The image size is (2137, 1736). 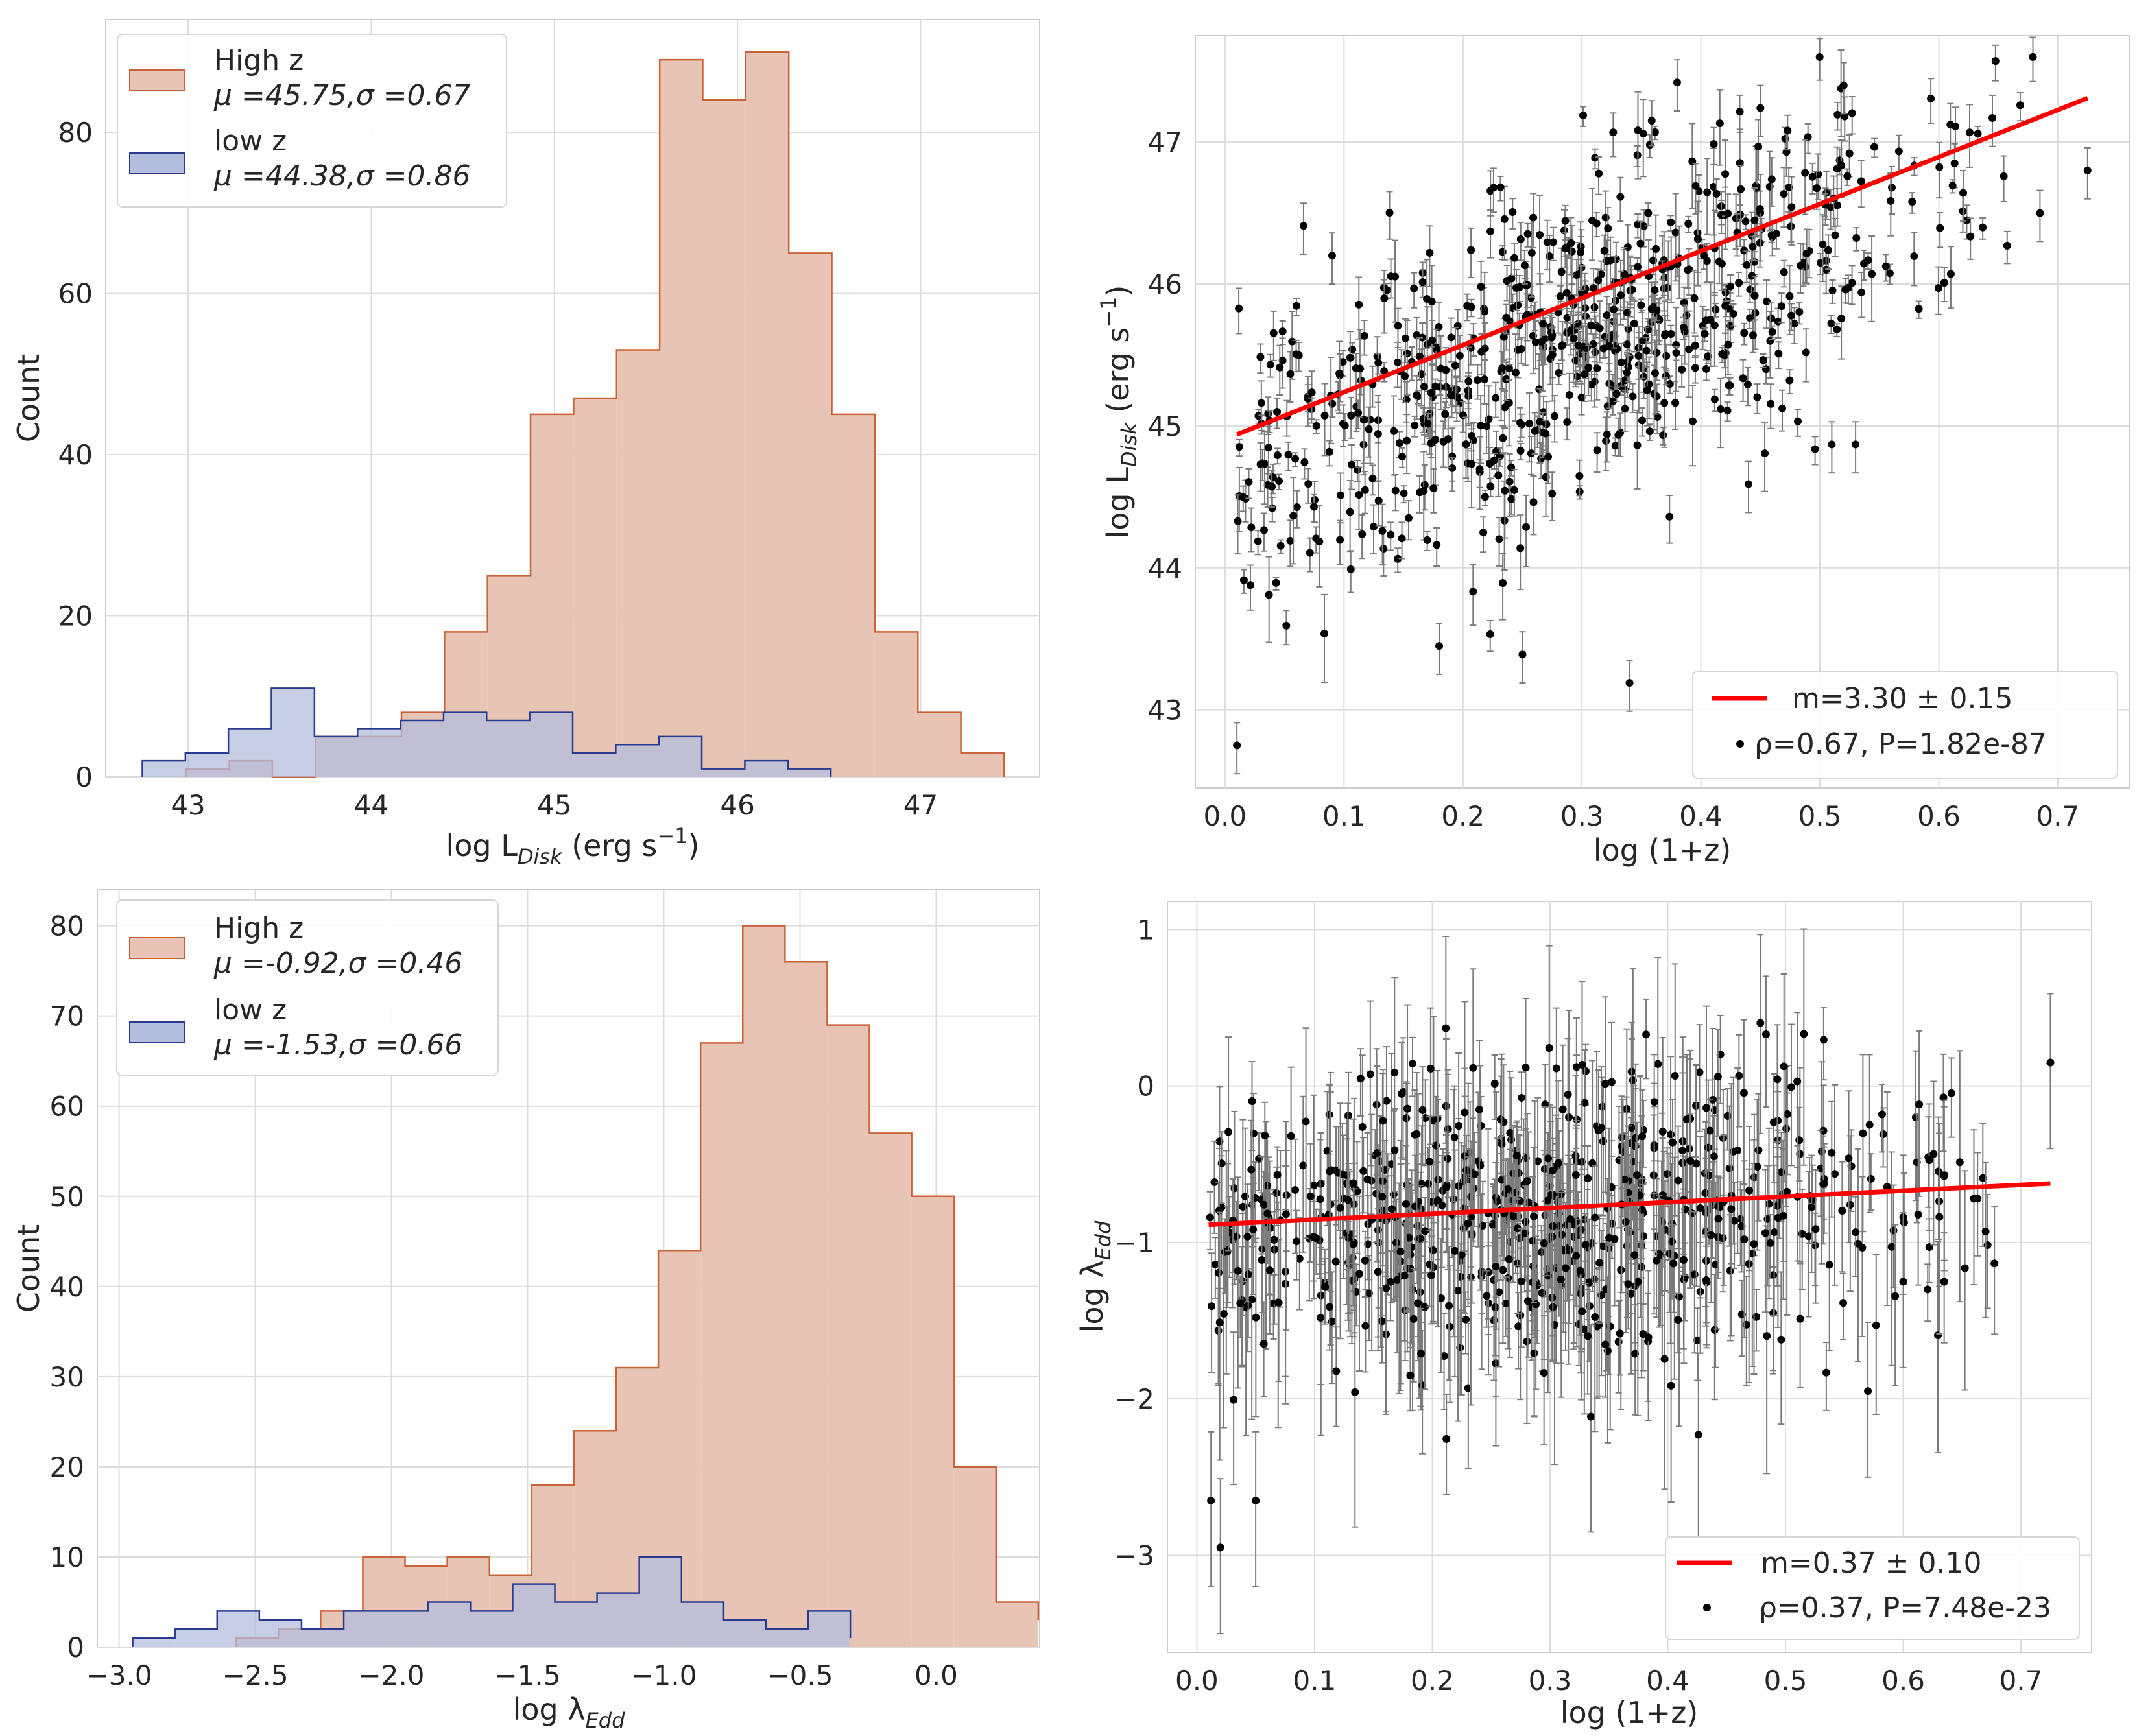 I want to click on x-tick-label: −3.0, so click(x=119, y=1675).